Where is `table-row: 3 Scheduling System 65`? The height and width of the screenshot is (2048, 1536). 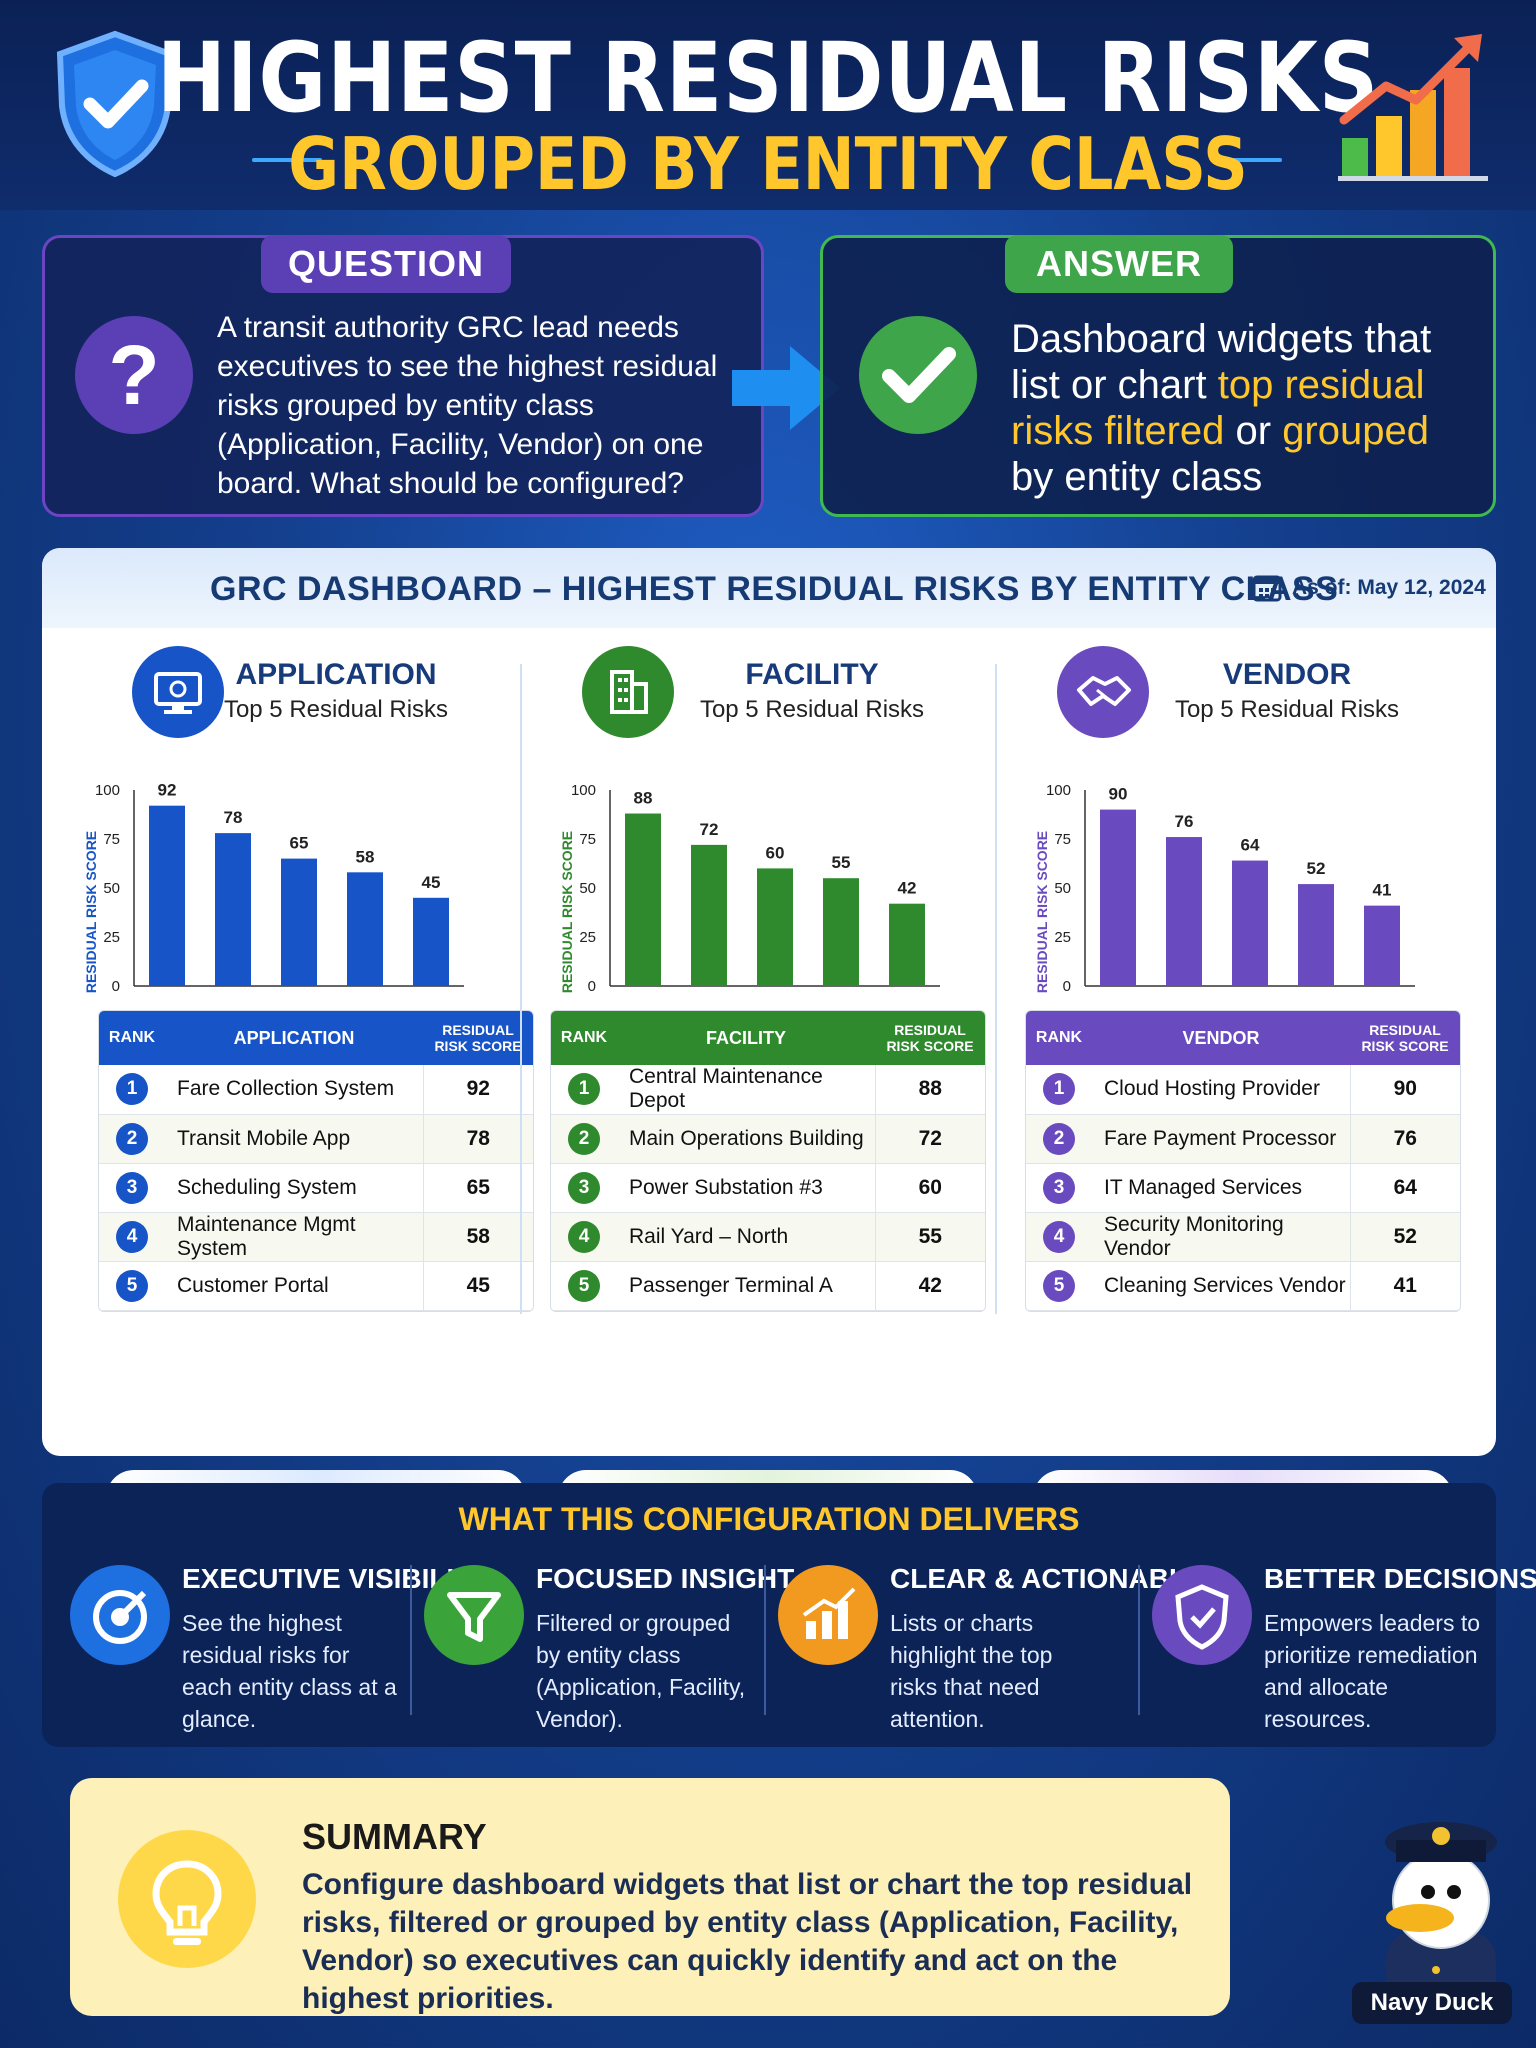
table-row: 3 Scheduling System 65 is located at coordinates (316, 1188).